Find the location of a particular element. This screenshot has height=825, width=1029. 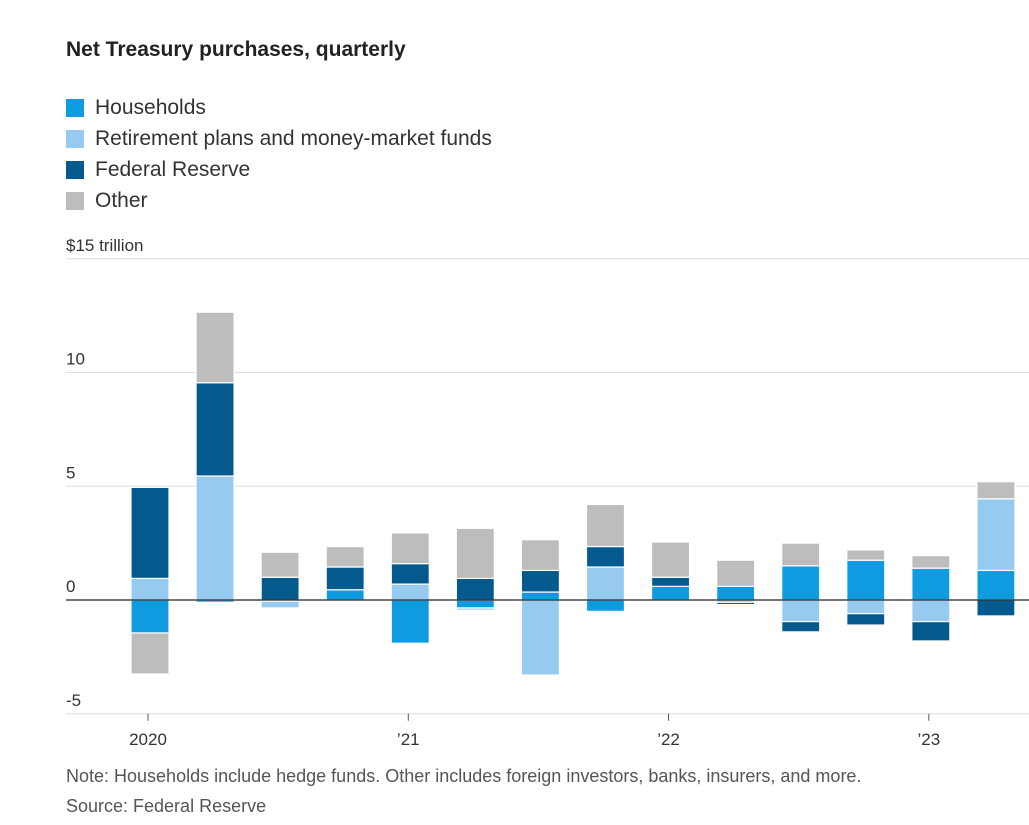

y-tick-label: -5 is located at coordinates (73, 700).